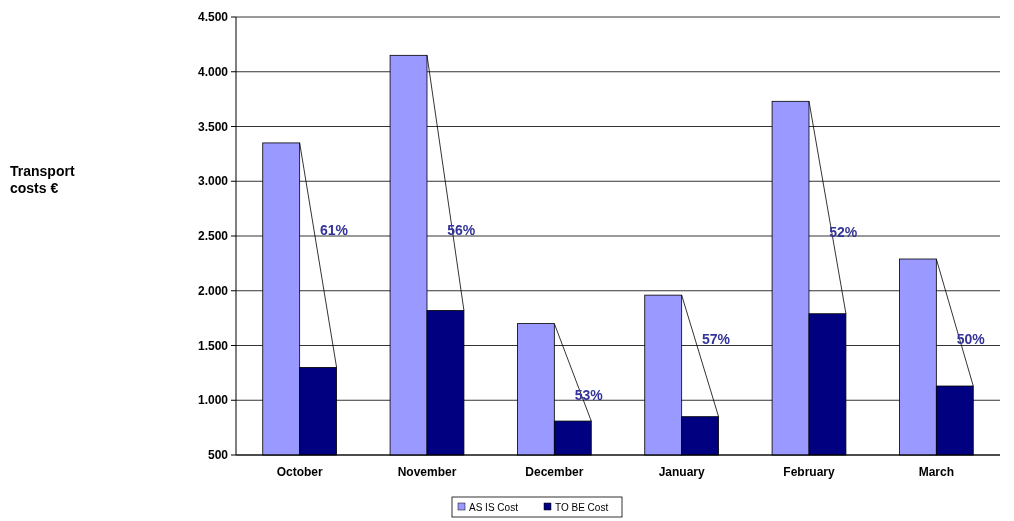 The image size is (1014, 521). Describe the element at coordinates (681, 472) in the screenshot. I see `x-tick-label: January` at that location.